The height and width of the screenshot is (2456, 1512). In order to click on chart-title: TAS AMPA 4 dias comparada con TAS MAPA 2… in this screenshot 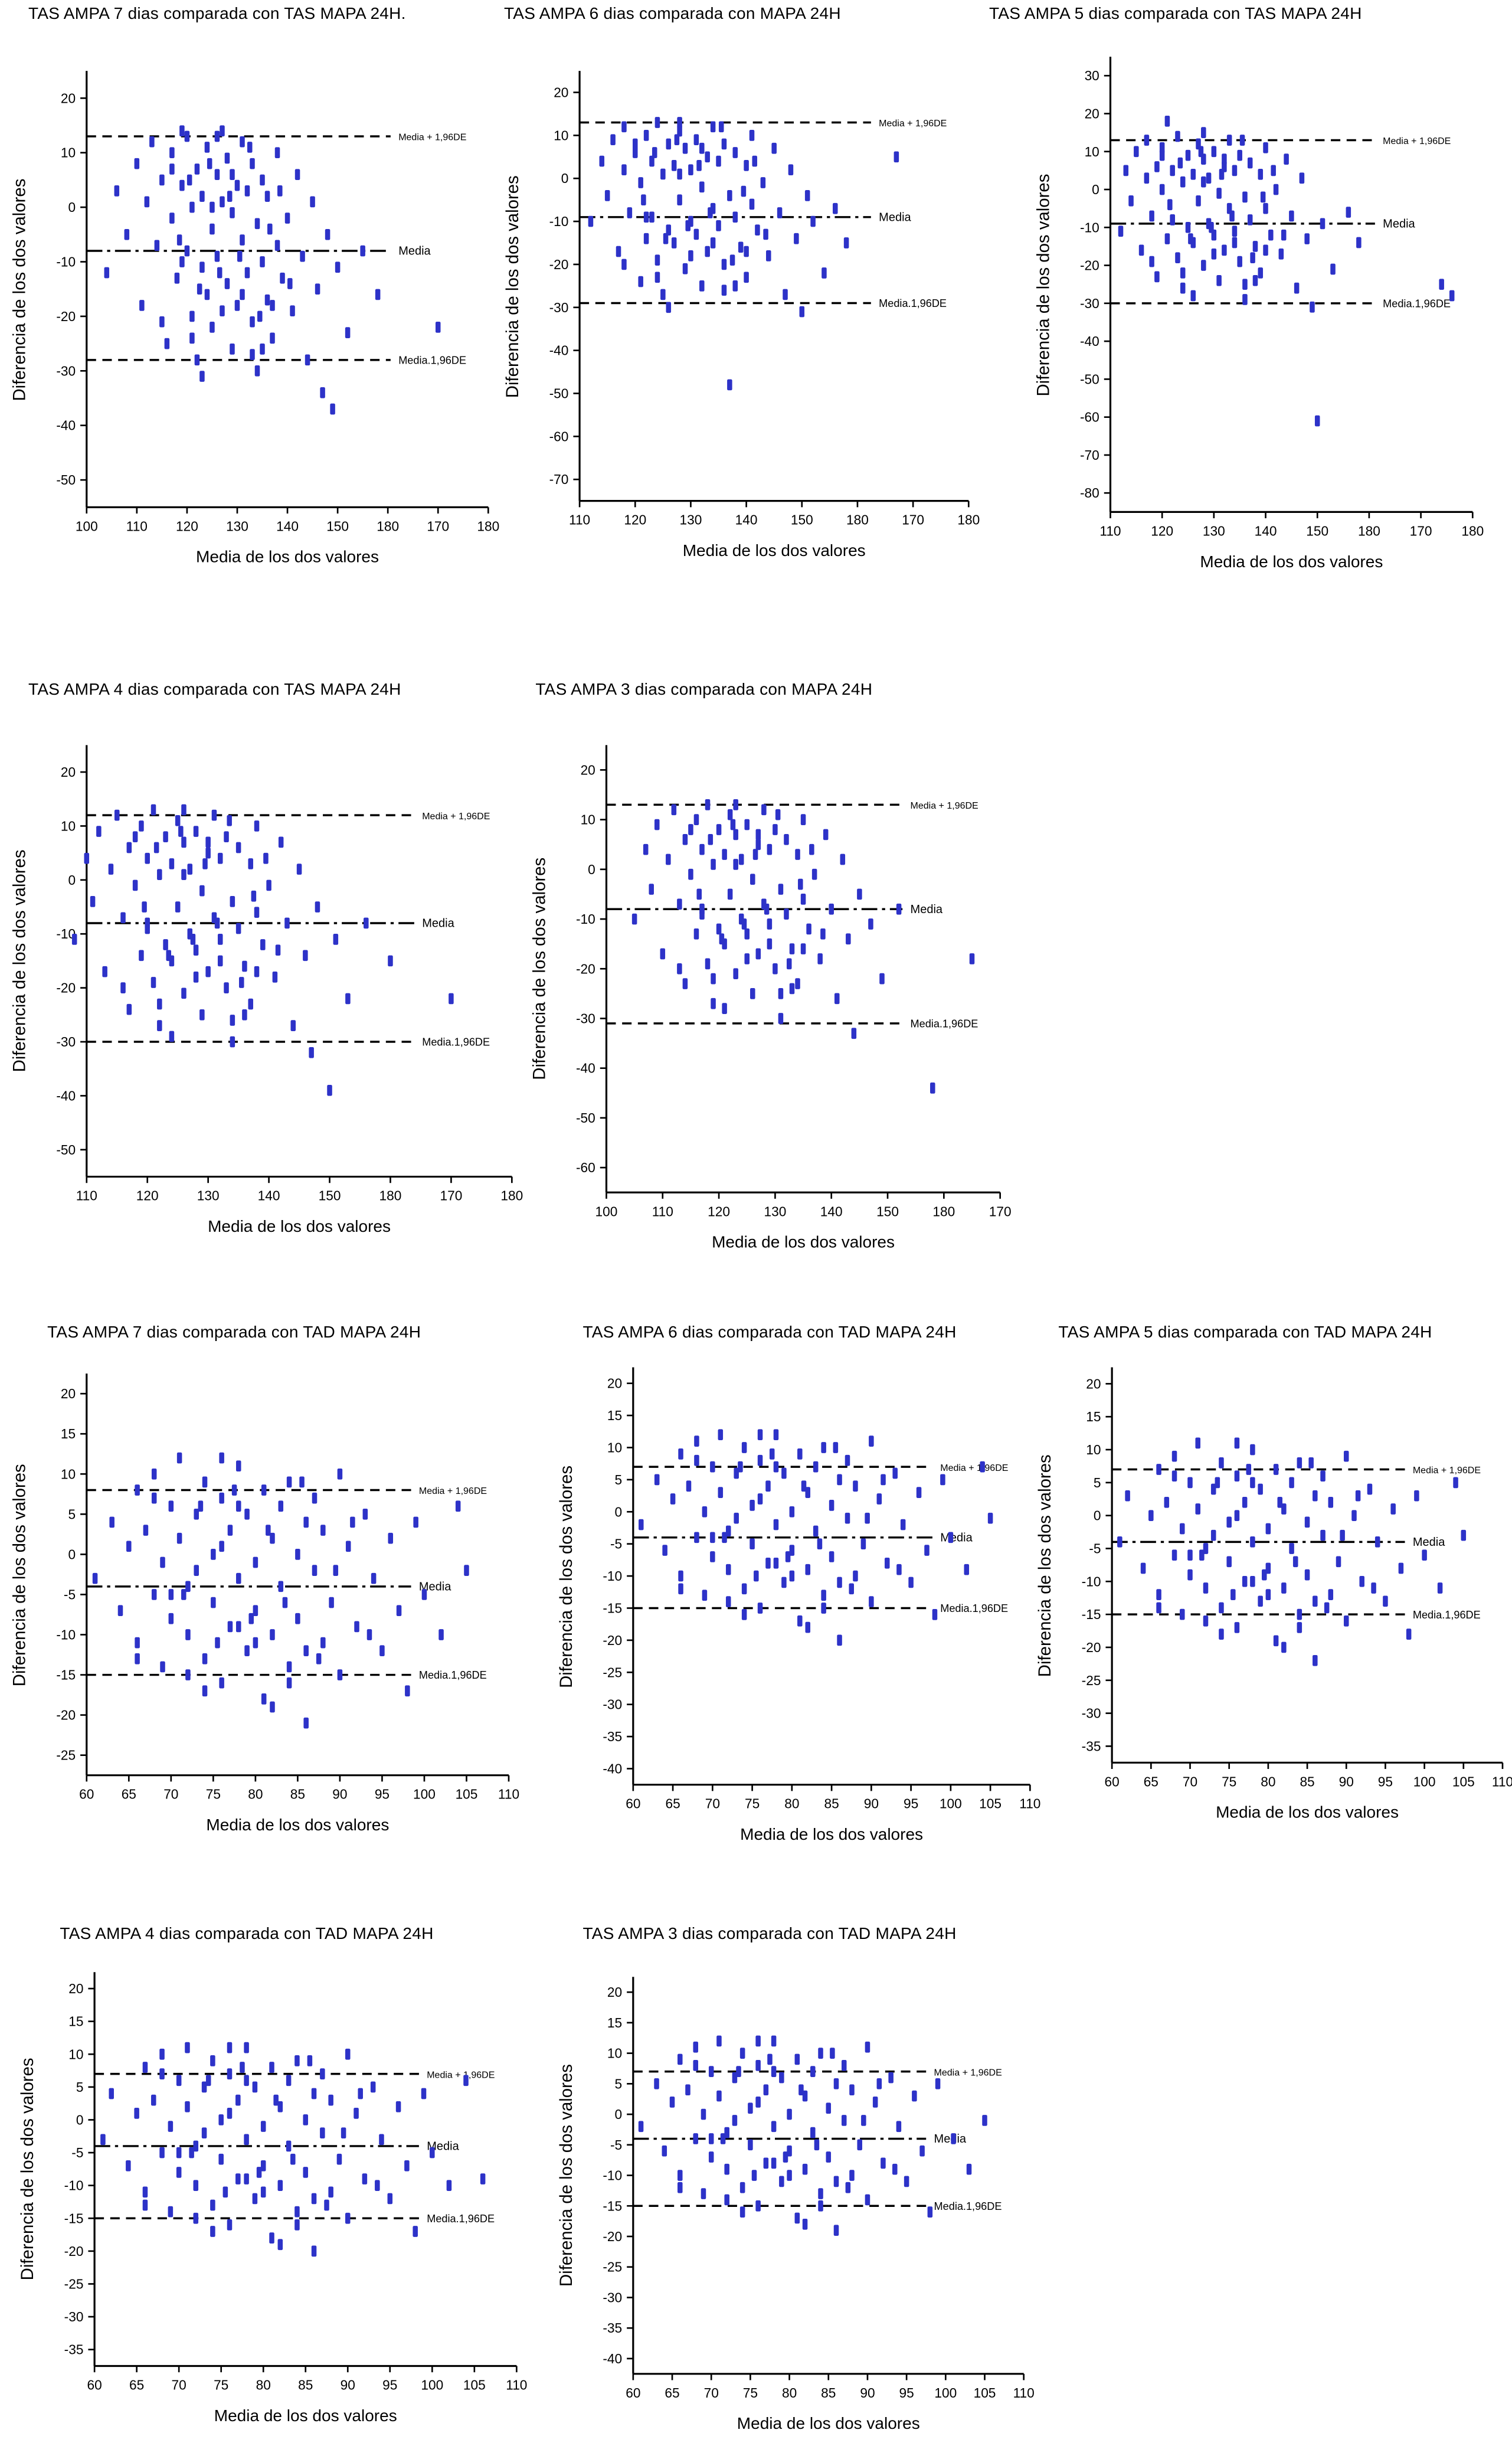, I will do `click(214, 689)`.